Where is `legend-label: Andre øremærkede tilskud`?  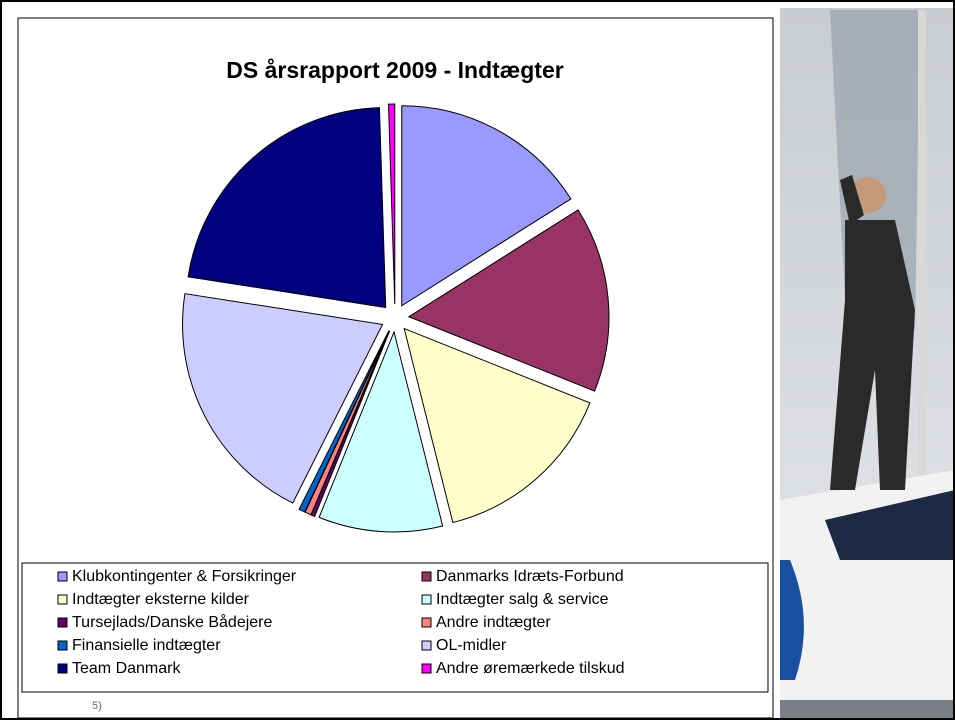
legend-label: Andre øremærkede tilskud is located at coordinates (530, 668).